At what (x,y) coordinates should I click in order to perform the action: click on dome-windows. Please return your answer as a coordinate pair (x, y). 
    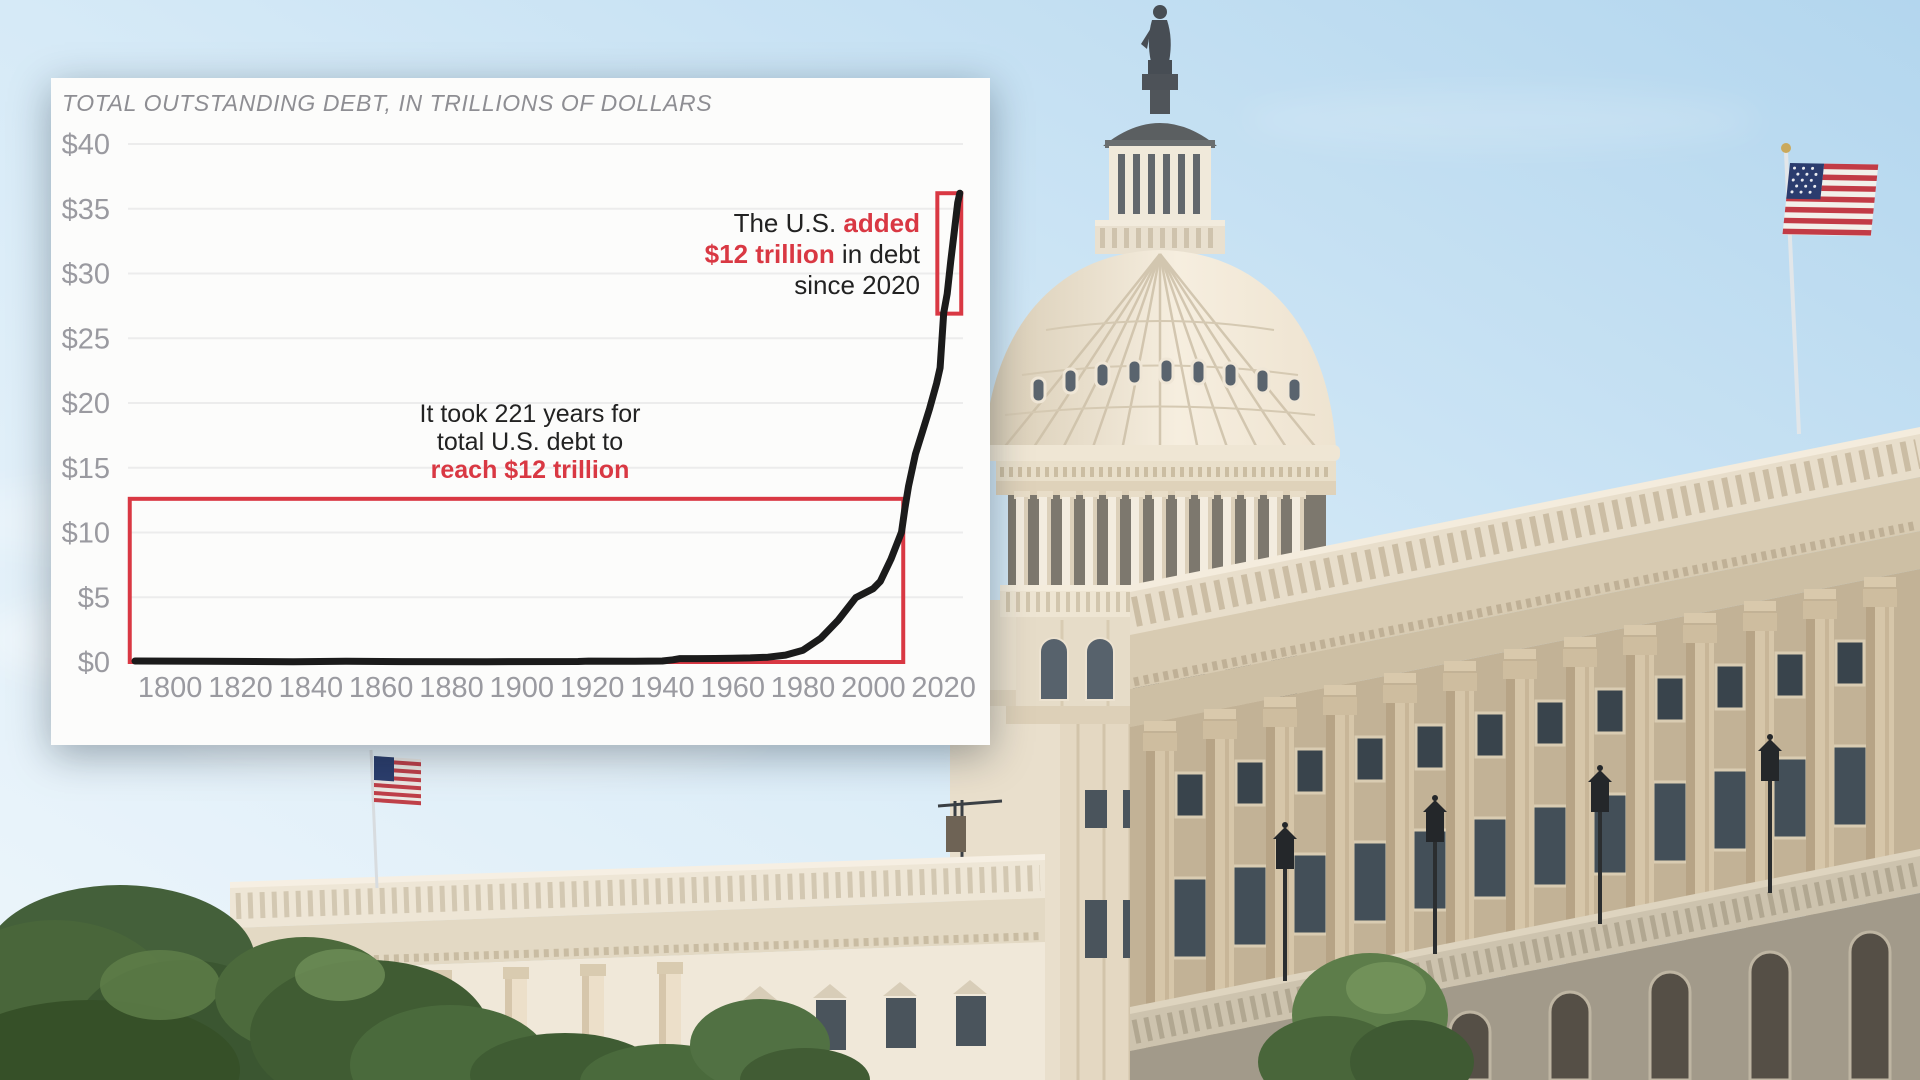
    Looking at the image, I should click on (1166, 380).